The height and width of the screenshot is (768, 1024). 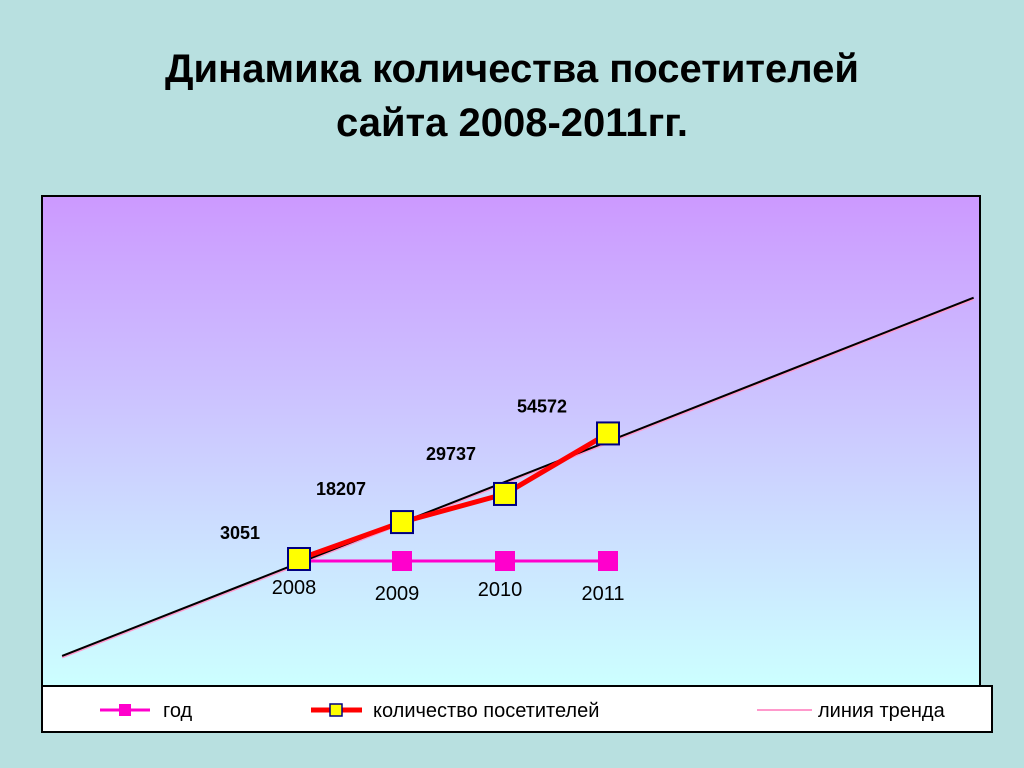 I want to click on title-line-2: сайта 2008-2011гг., so click(x=512, y=123).